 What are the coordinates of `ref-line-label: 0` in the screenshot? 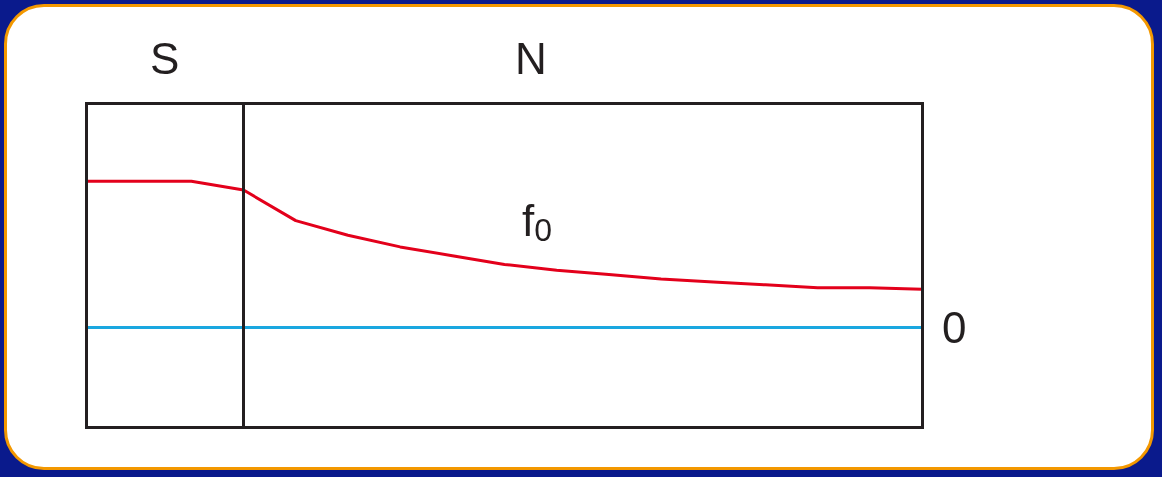 It's located at (954, 327).